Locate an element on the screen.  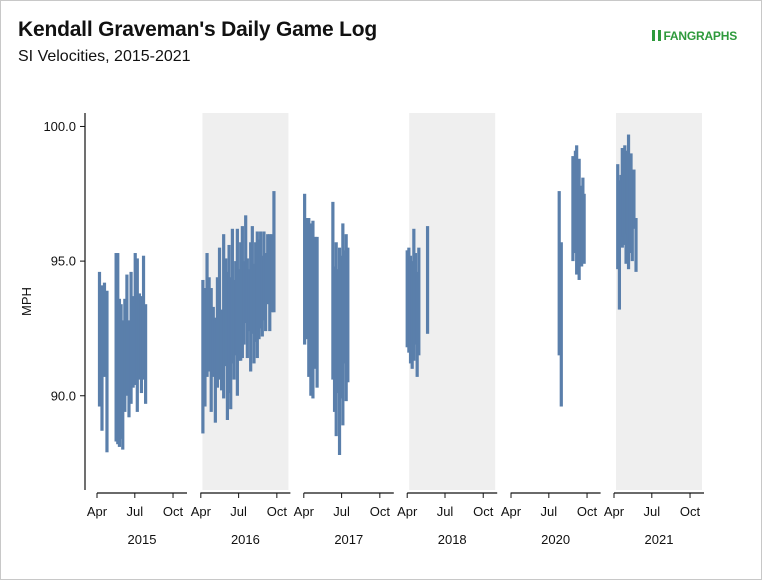
y-tick-label: 95.0 is located at coordinates (63, 261).